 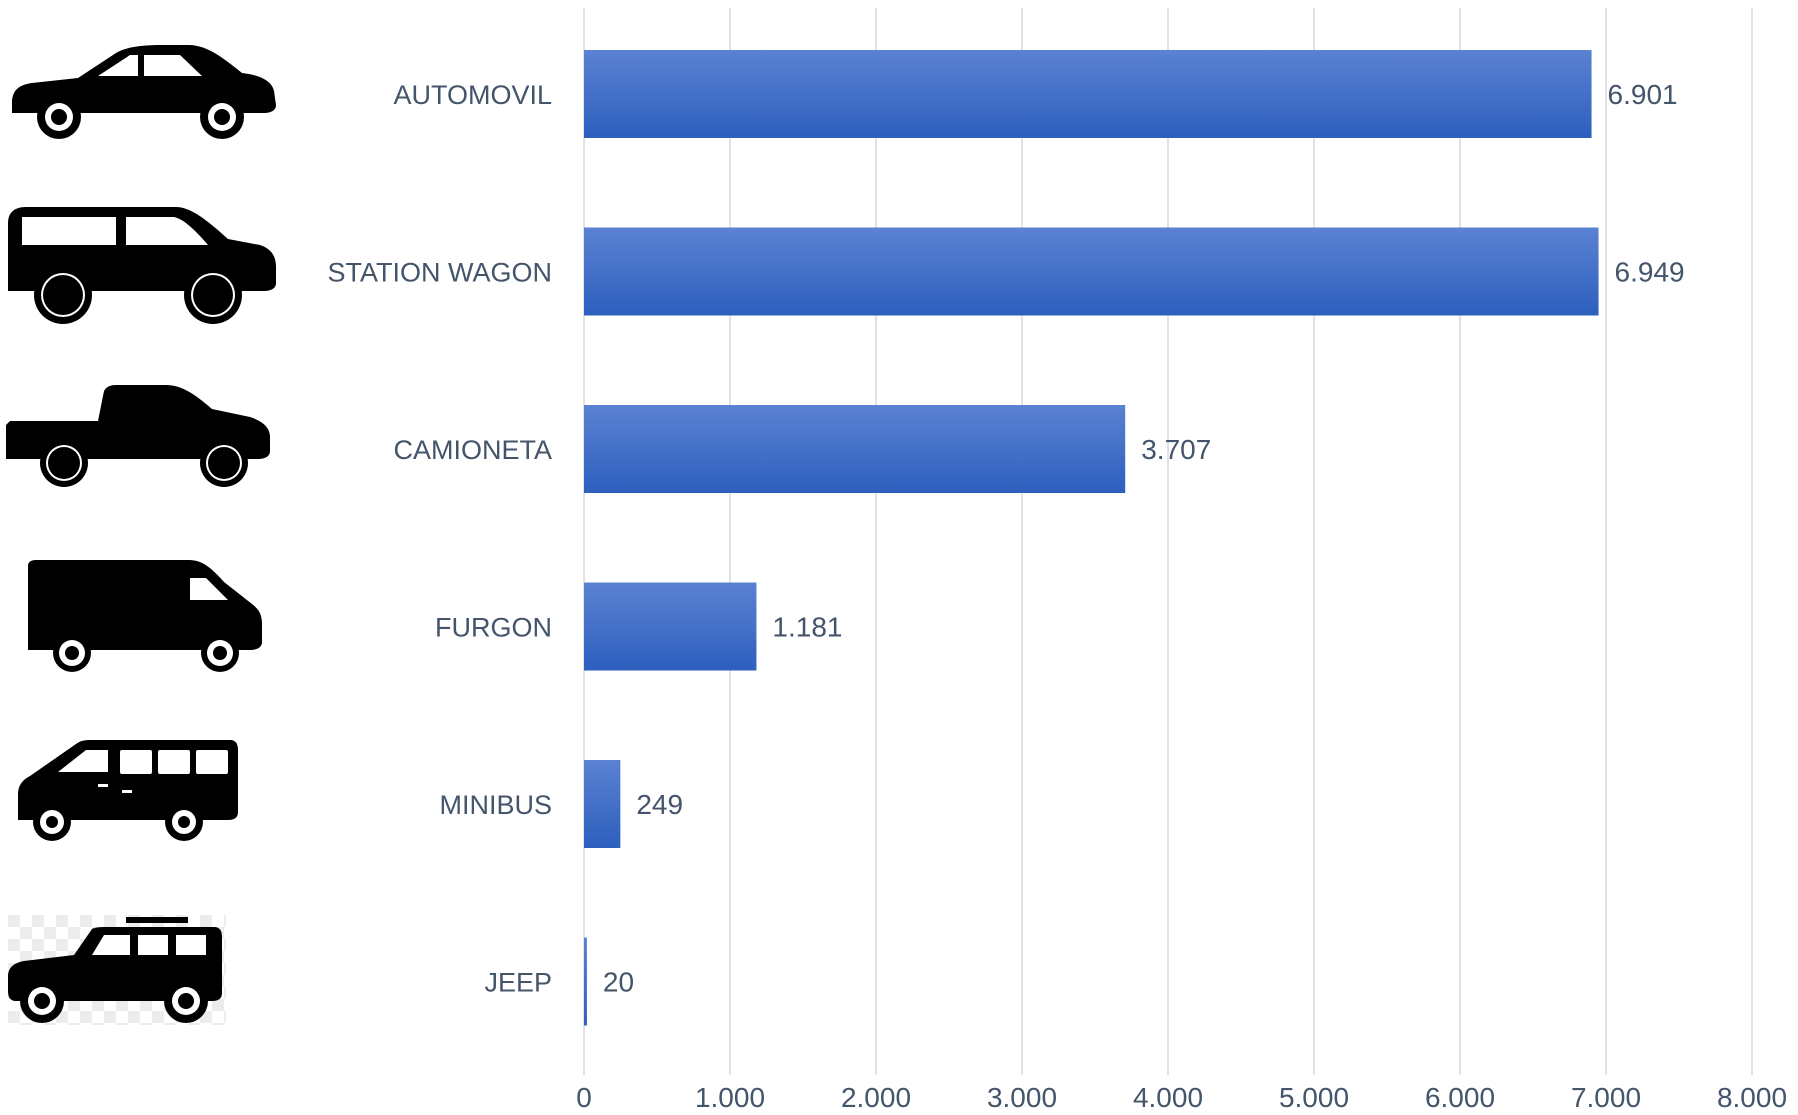 I want to click on category-label: CAMIONETA, so click(x=472, y=450).